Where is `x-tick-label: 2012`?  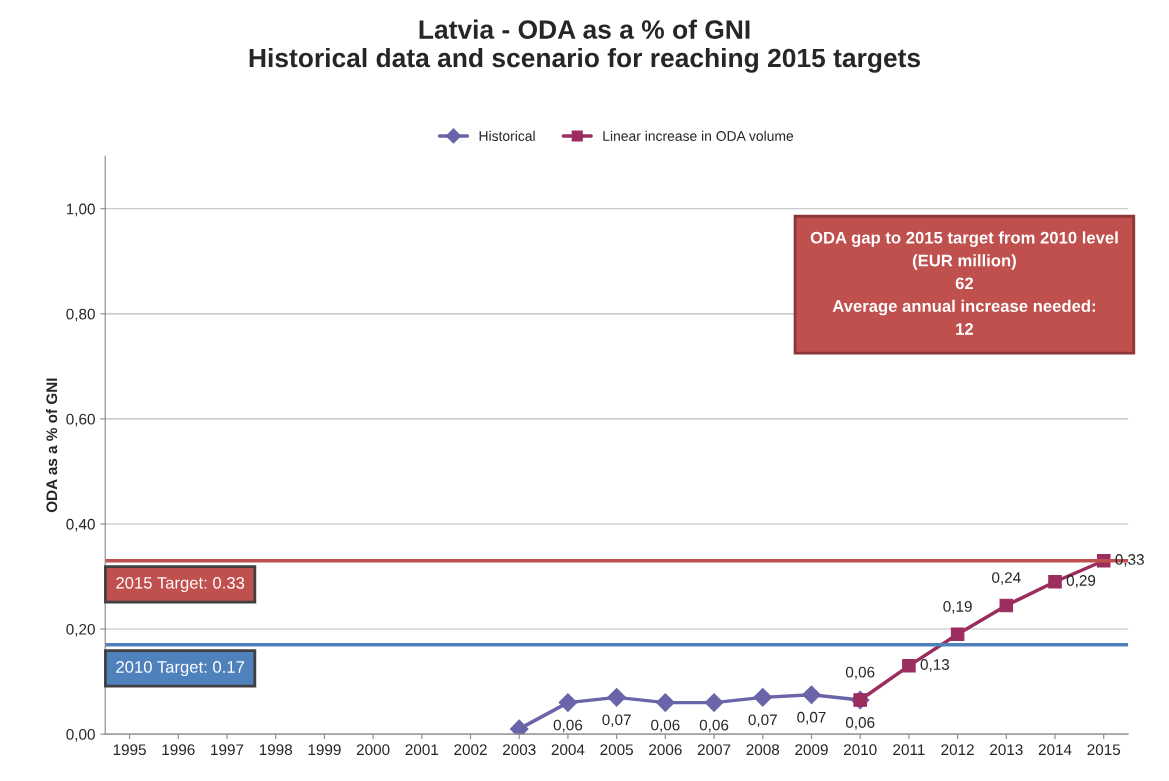 x-tick-label: 2012 is located at coordinates (957, 750).